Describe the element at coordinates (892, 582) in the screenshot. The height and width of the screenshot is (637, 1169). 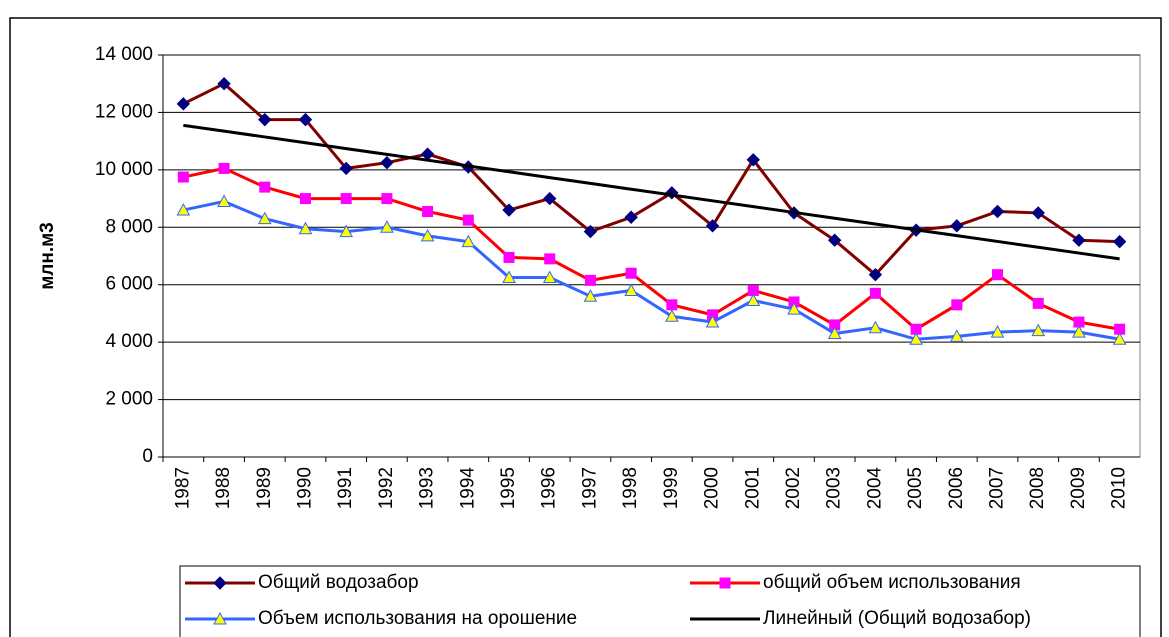
I see `legend-label: общий объем использования` at that location.